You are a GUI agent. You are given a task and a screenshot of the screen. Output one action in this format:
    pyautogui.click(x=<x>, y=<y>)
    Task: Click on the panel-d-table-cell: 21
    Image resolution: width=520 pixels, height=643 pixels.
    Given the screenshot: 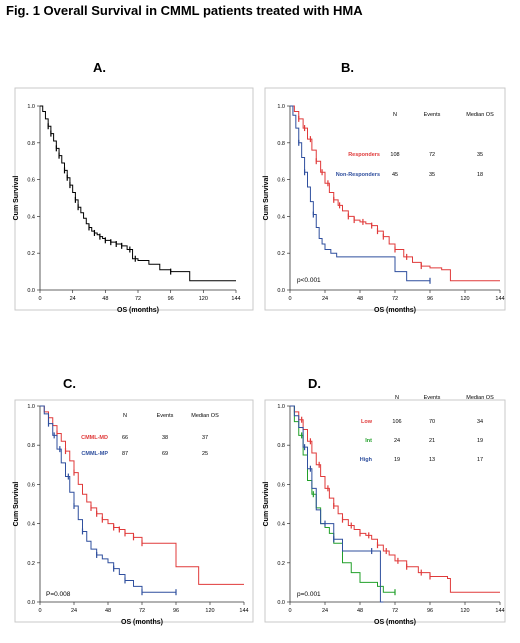 What is the action you would take?
    pyautogui.click(x=432, y=441)
    